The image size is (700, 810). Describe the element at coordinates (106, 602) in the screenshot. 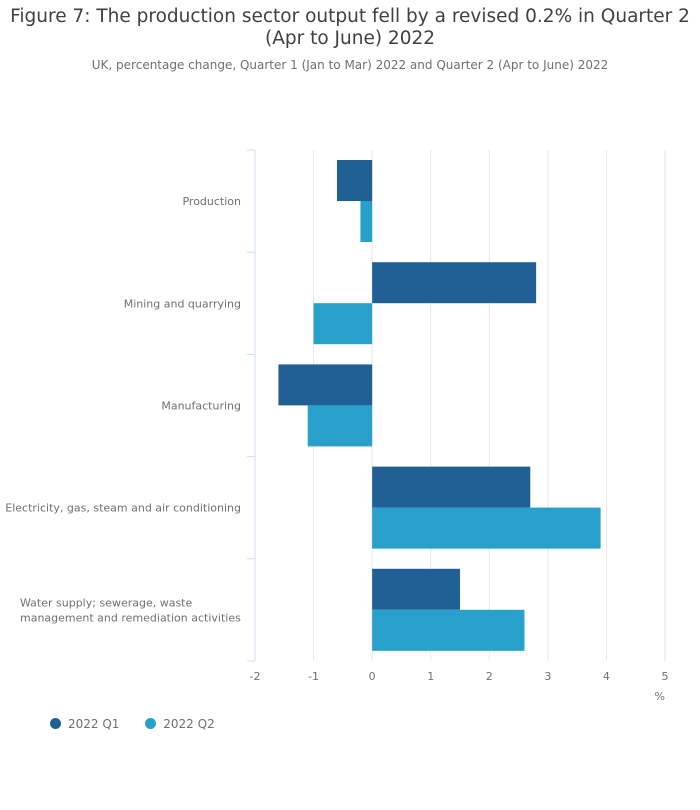

I see `category-label-line: Water supply; sewerage, waste` at that location.